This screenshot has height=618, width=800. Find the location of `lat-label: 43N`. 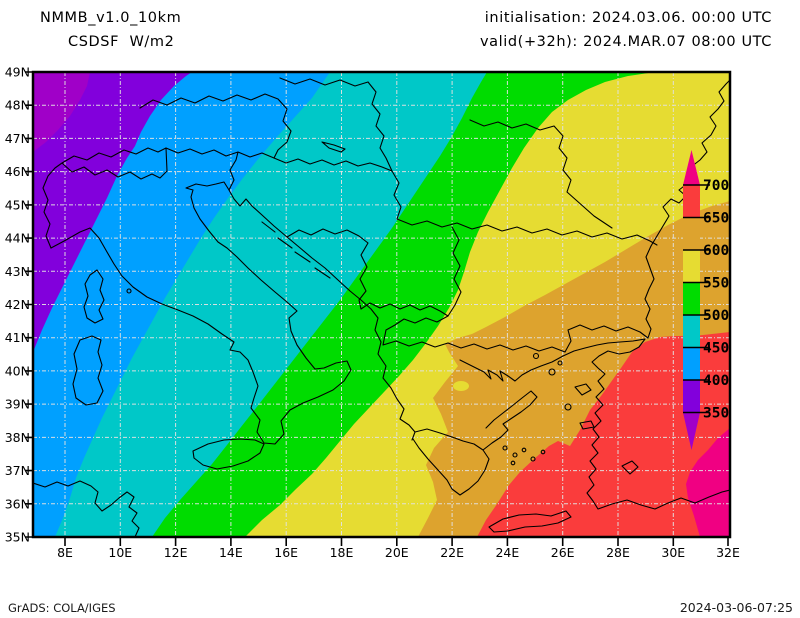

lat-label: 43N is located at coordinates (17, 271).